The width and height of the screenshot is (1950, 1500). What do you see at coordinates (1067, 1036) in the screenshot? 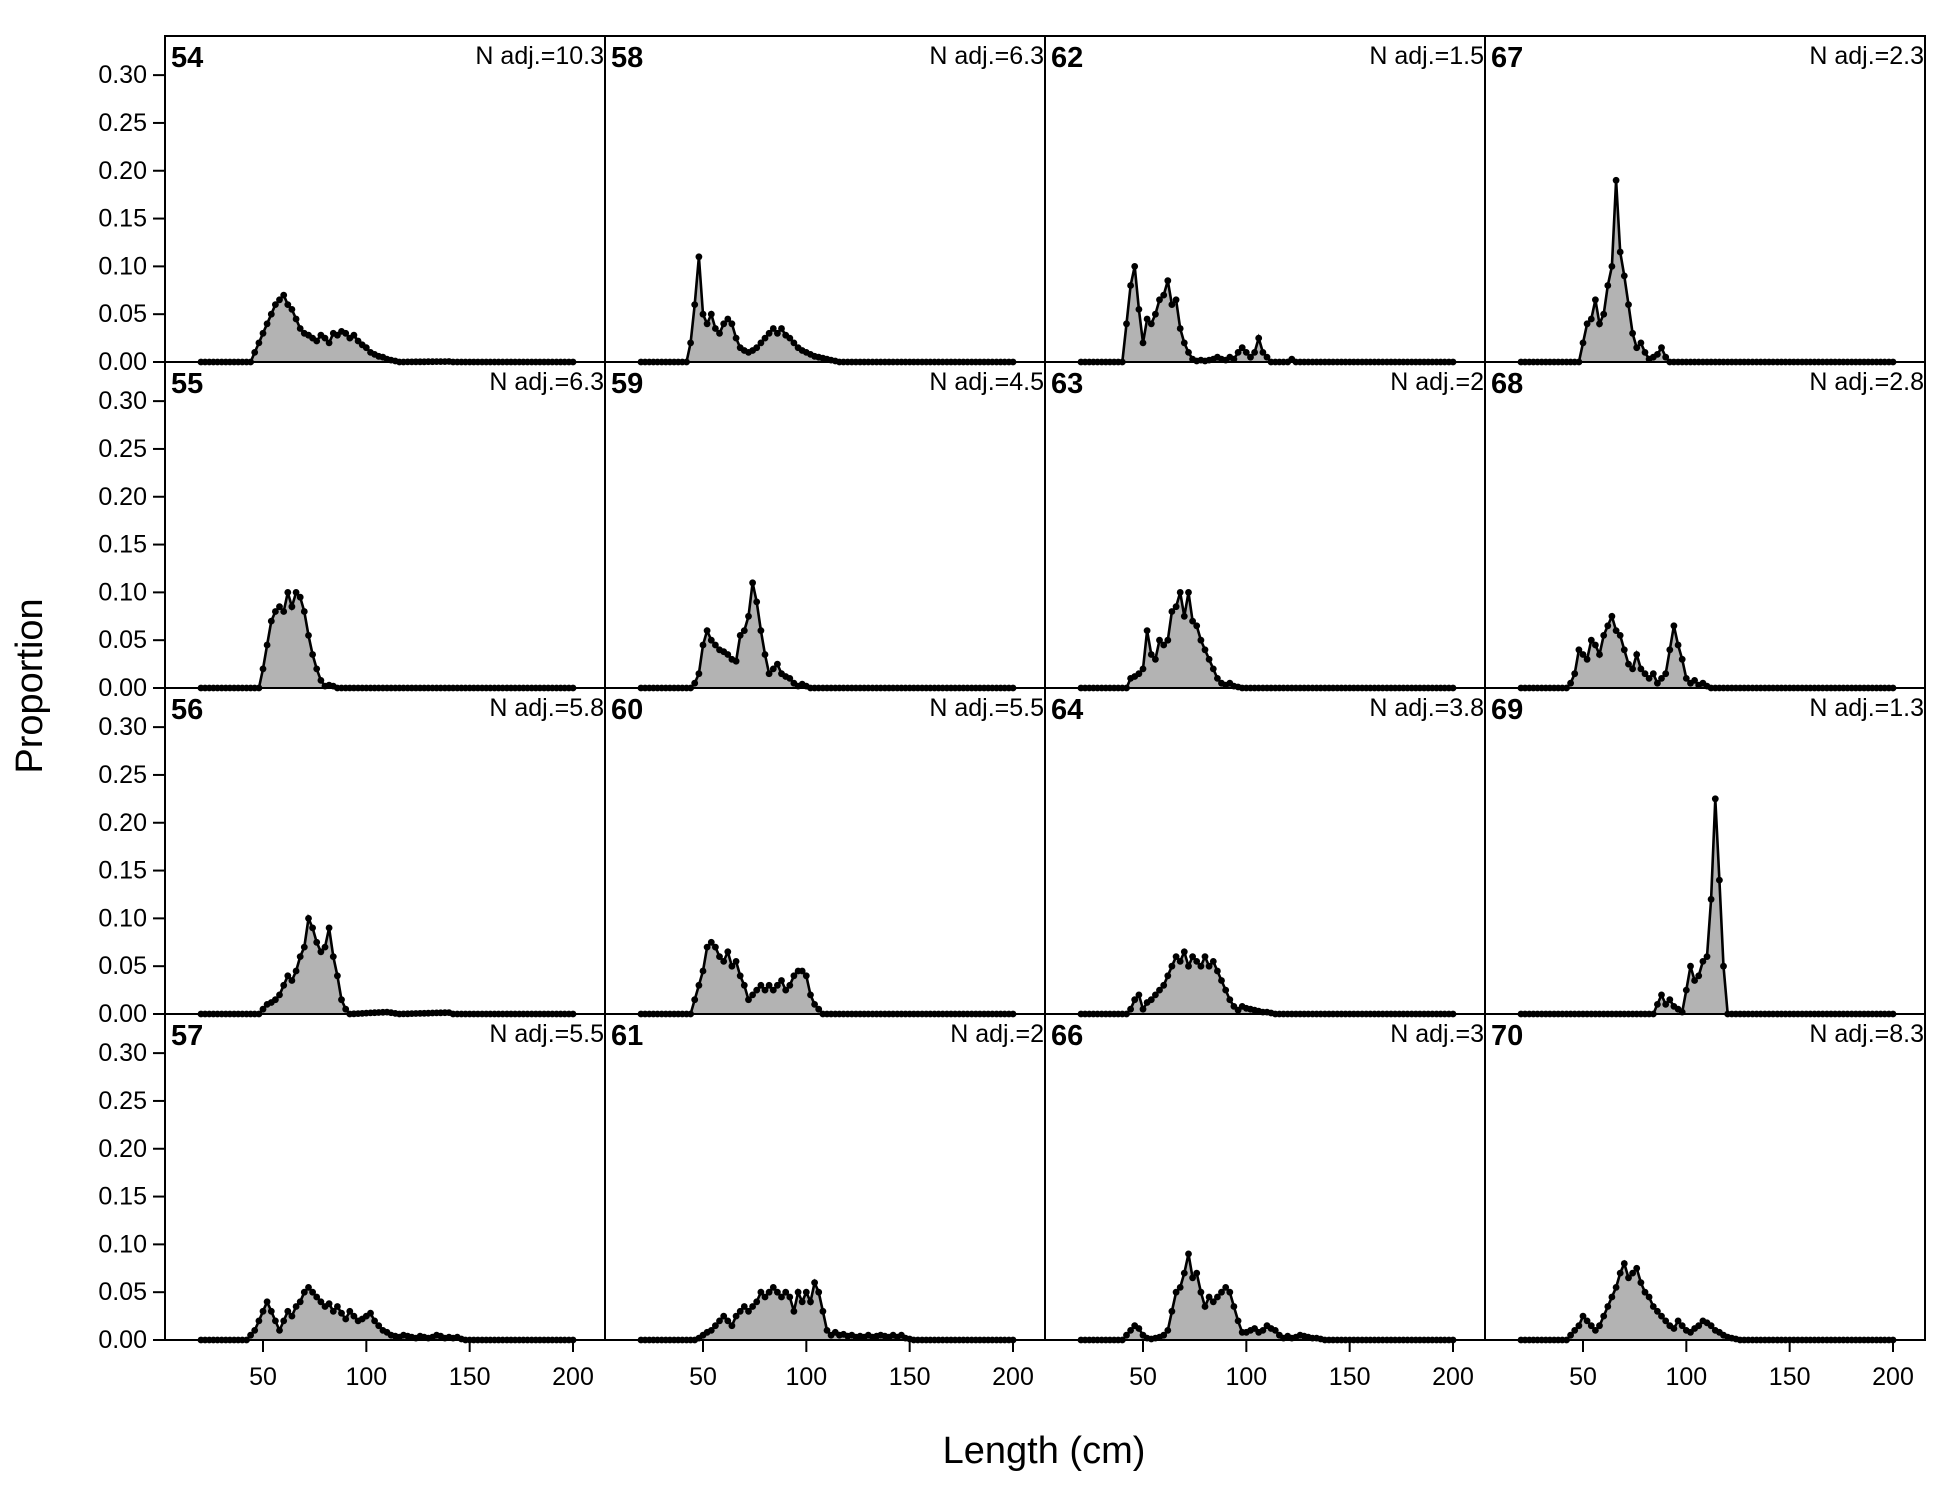
I see `panel-label: 66` at bounding box center [1067, 1036].